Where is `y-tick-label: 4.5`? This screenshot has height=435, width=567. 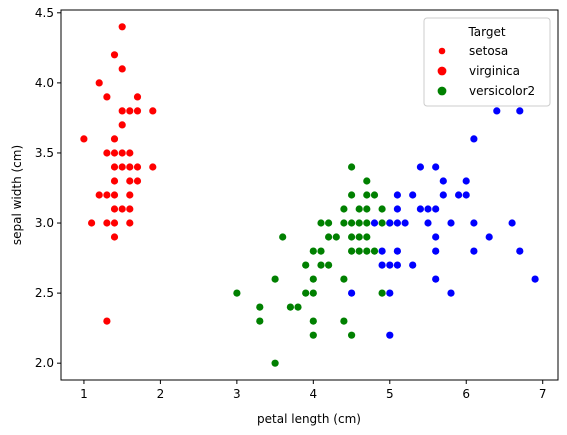 y-tick-label: 4.5 is located at coordinates (44, 13).